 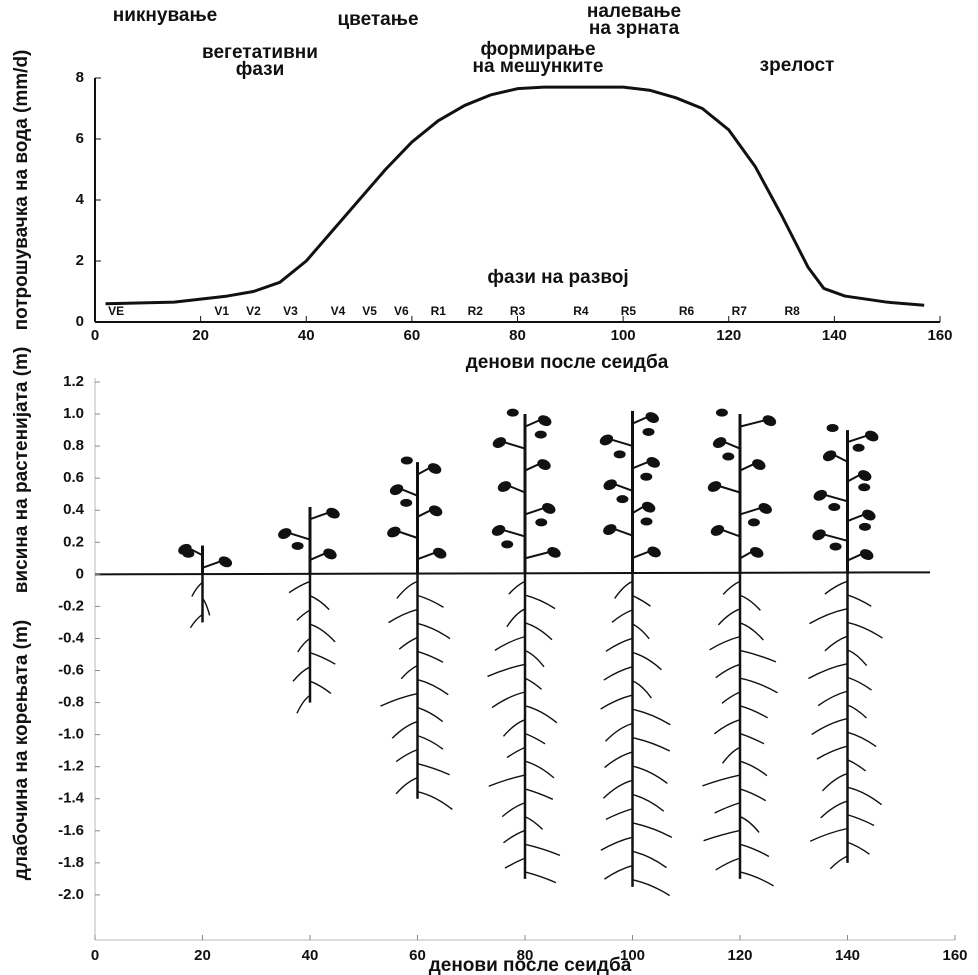 I want to click on y-axis-label: длабочина на корењата (m), so click(x=21, y=750).